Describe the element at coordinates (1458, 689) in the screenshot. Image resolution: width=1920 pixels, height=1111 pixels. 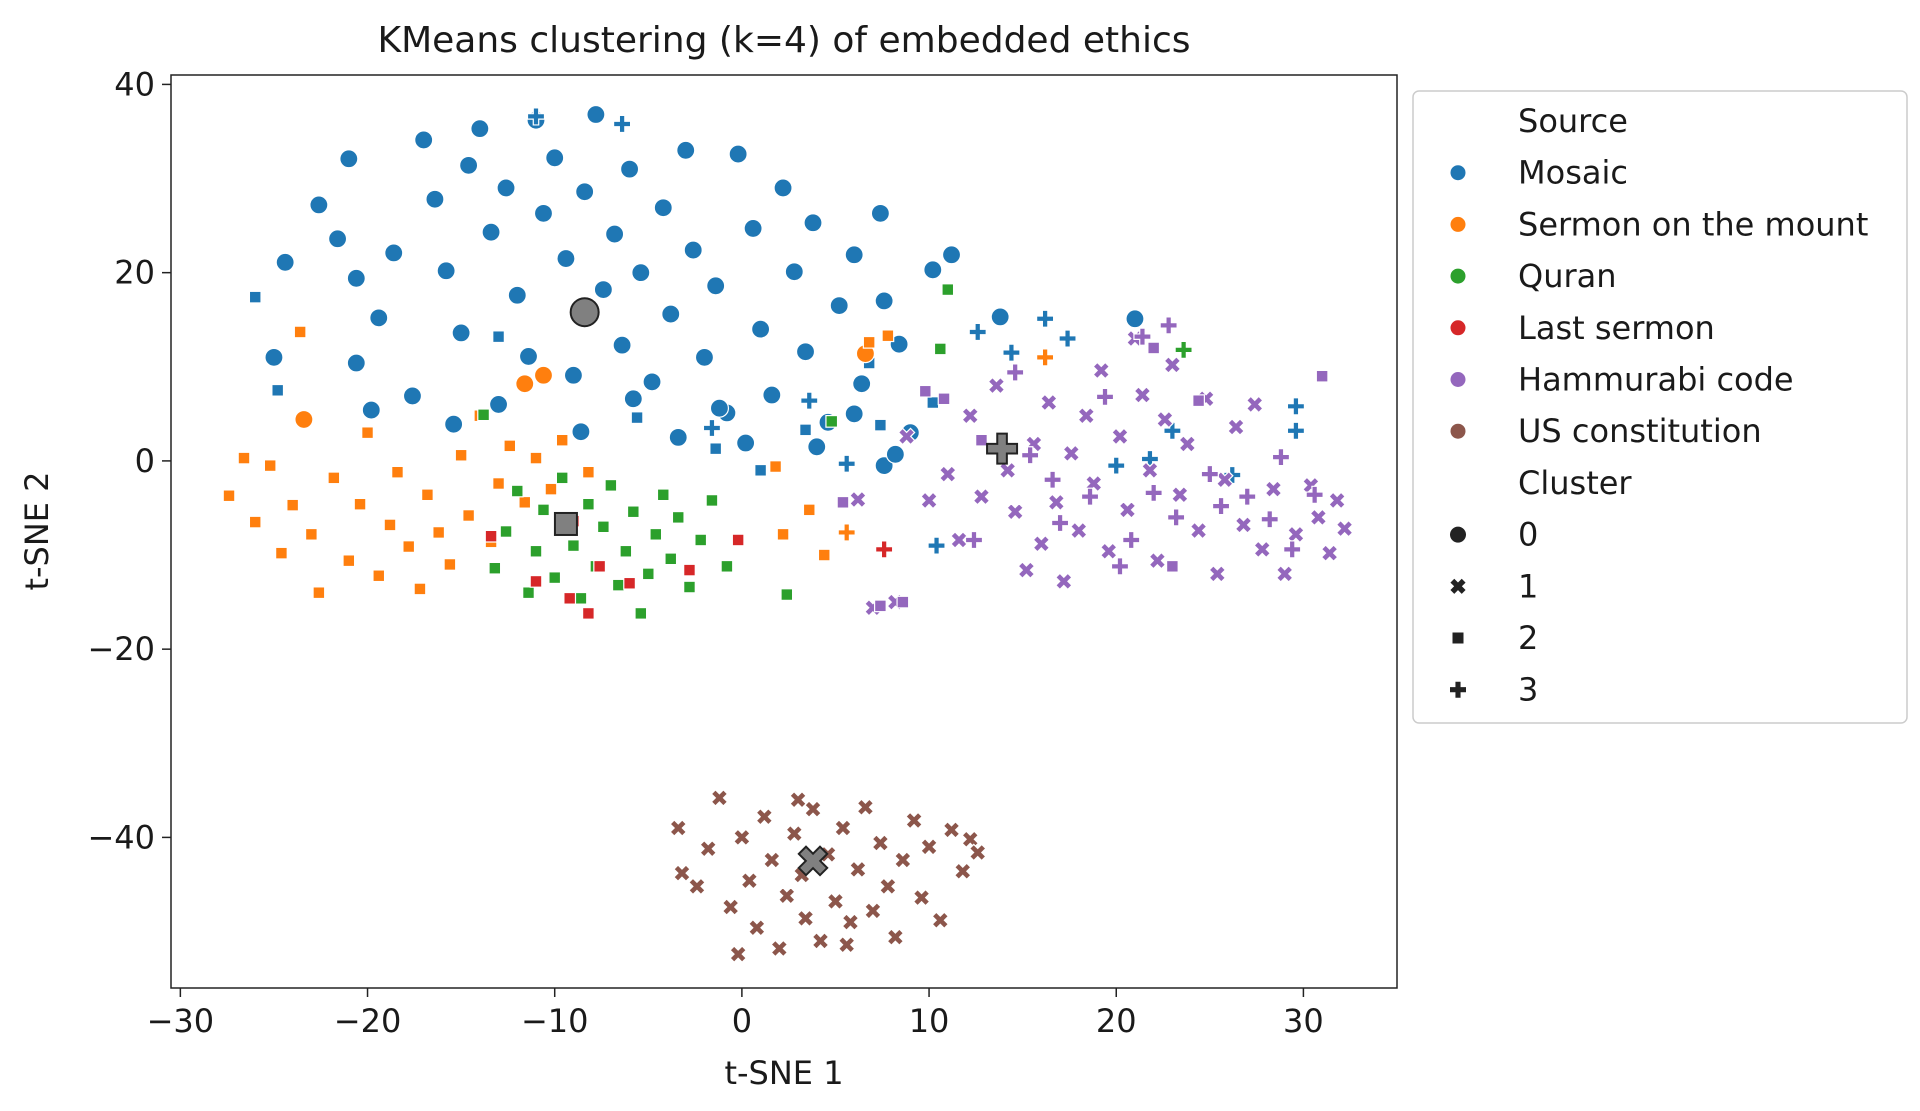
I see `legend-cluster-entry-marker` at that location.